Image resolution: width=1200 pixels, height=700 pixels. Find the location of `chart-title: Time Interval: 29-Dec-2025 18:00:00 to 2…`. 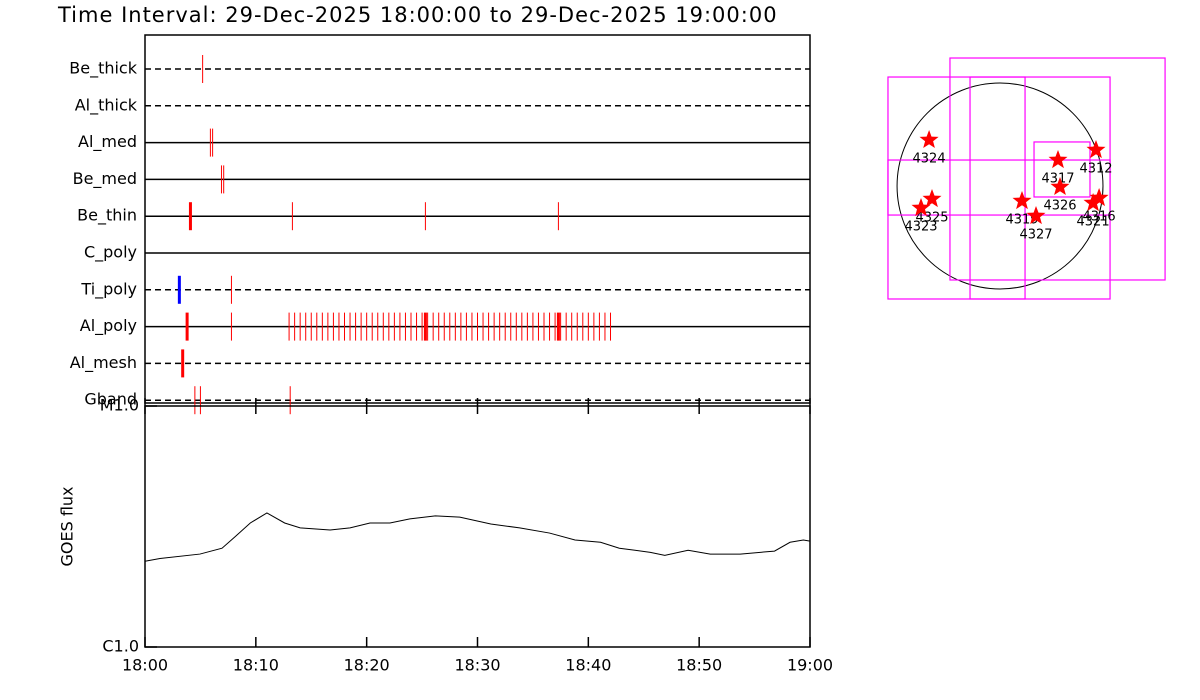

chart-title: Time Interval: 29-Dec-2025 18:00:00 to 2… is located at coordinates (417, 15).